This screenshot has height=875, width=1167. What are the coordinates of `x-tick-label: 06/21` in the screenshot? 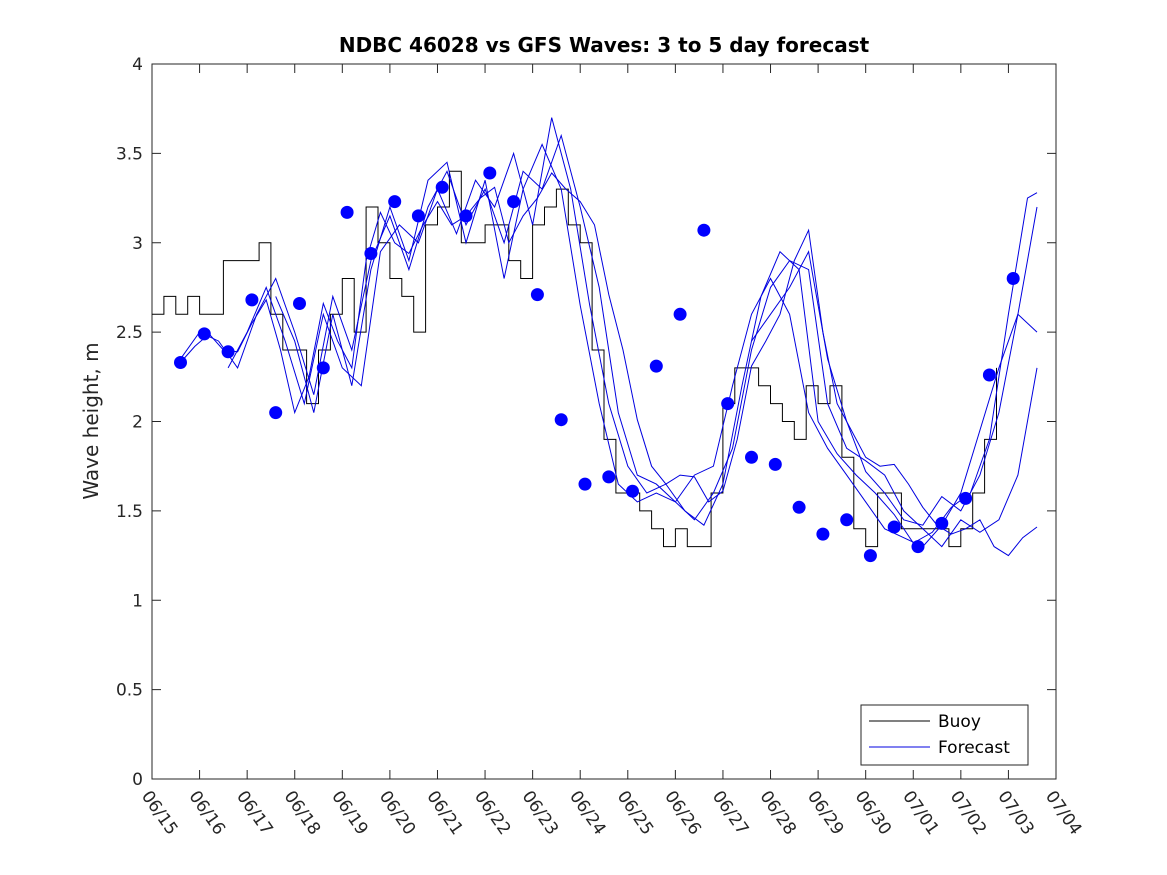 It's located at (444, 813).